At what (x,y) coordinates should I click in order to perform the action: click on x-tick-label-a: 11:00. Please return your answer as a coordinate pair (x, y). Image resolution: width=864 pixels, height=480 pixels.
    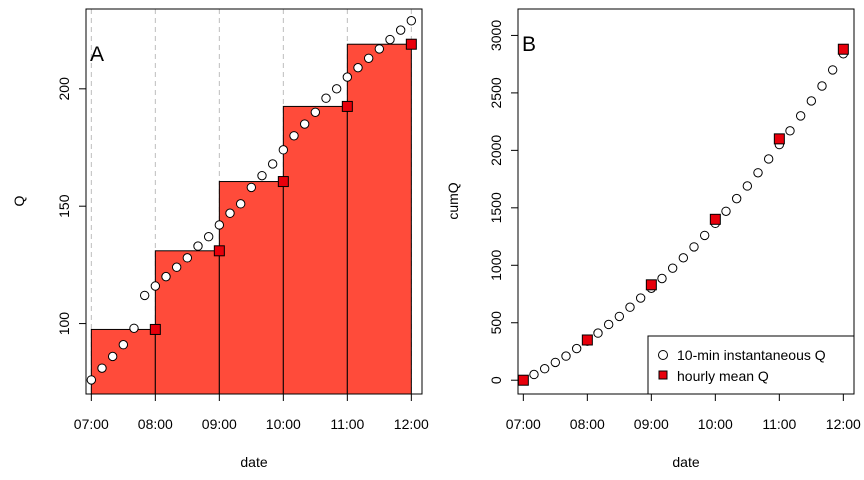
    Looking at the image, I should click on (347, 424).